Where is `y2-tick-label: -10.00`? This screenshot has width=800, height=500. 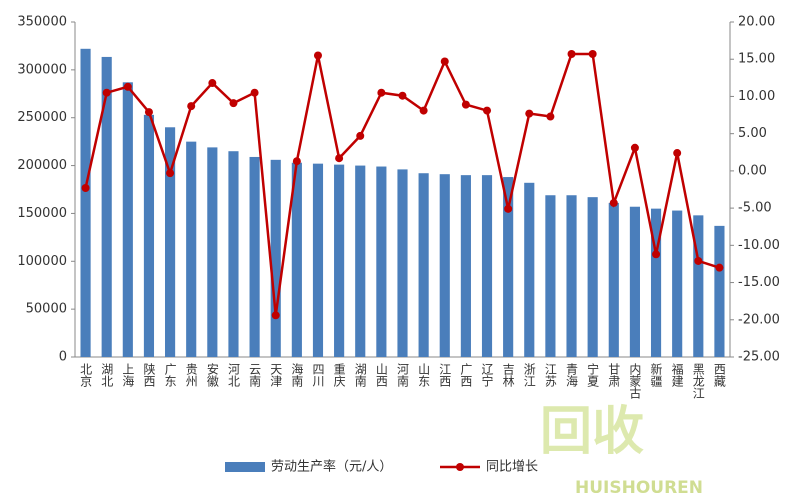
y2-tick-label: -10.00 is located at coordinates (759, 245).